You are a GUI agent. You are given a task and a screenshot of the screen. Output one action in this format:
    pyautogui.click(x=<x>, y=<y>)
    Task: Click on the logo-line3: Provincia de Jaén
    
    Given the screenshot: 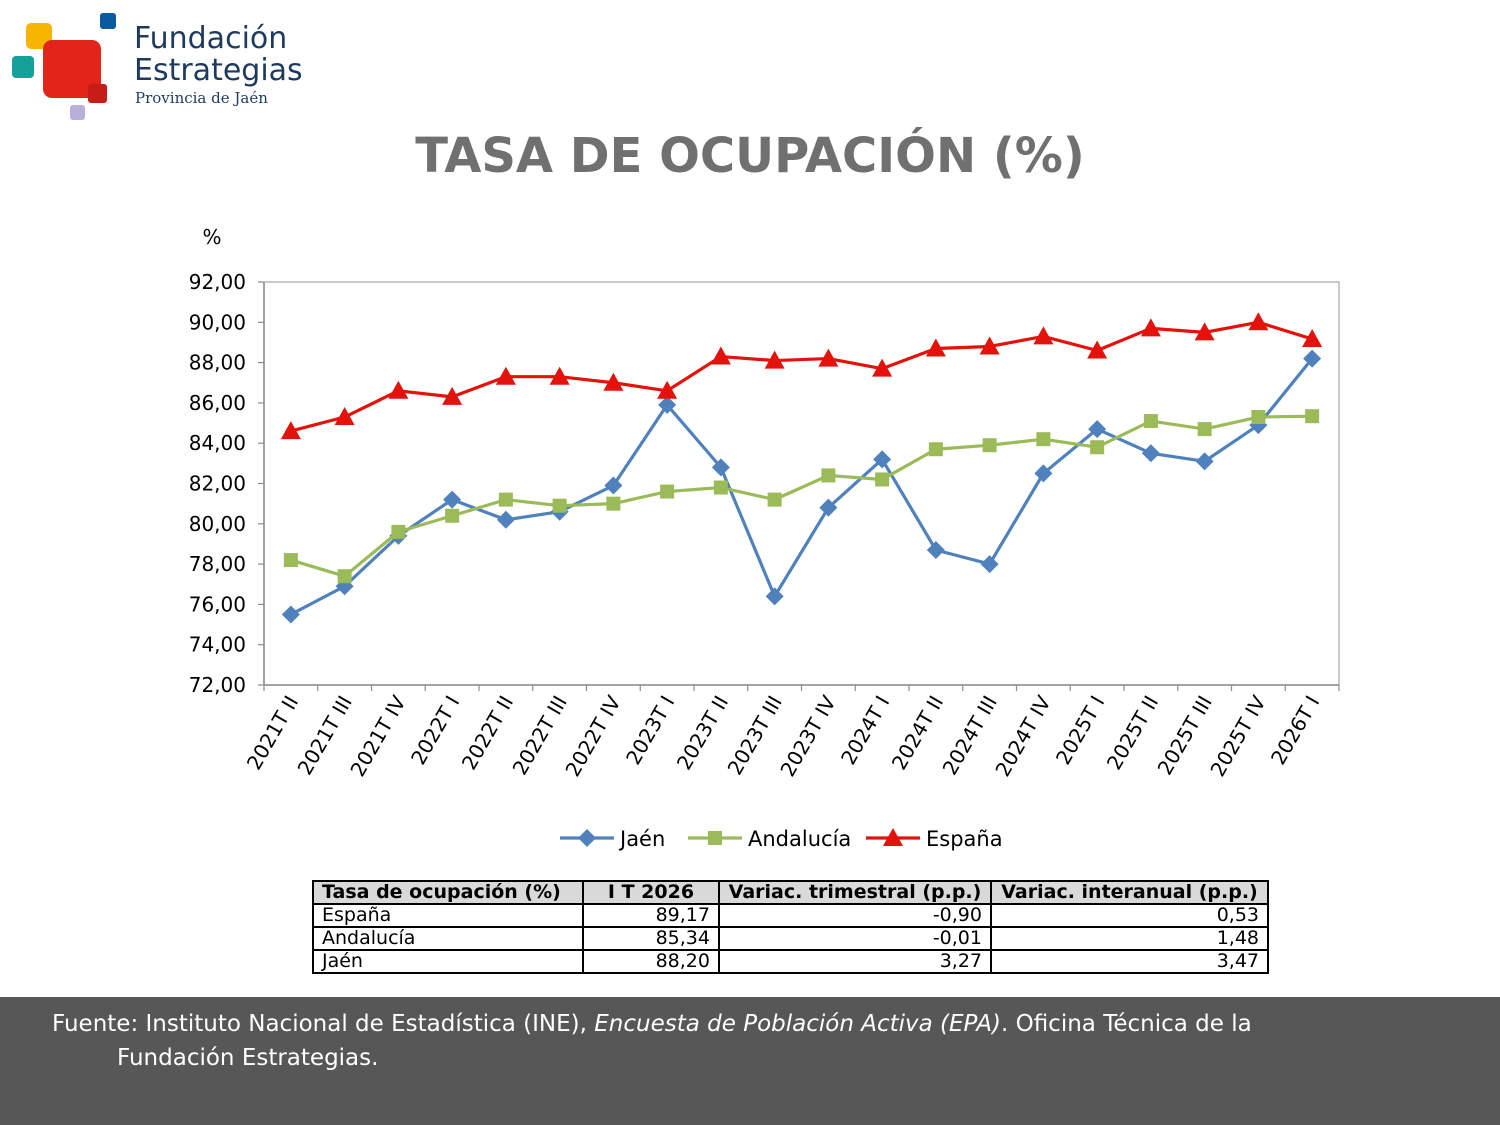 What is the action you would take?
    pyautogui.click(x=201, y=98)
    